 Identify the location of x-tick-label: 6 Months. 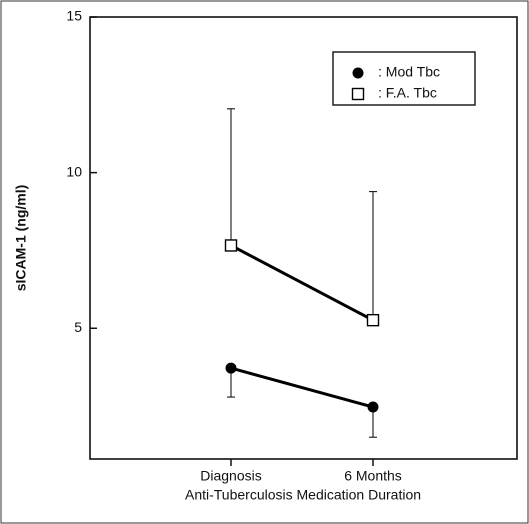
(373, 476).